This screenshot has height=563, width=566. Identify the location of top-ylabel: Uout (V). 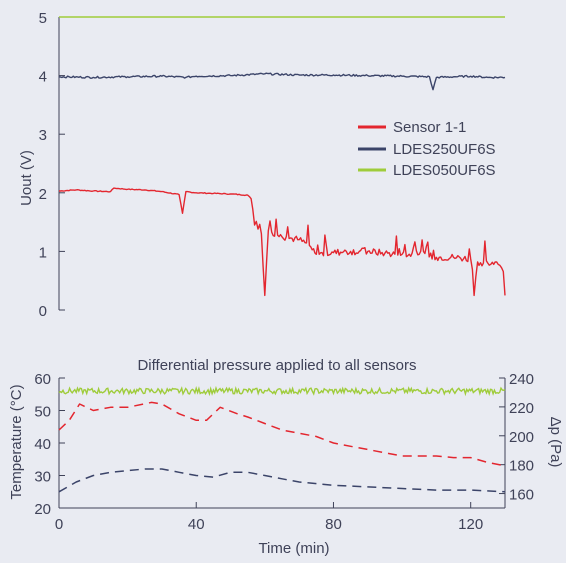
(26, 178).